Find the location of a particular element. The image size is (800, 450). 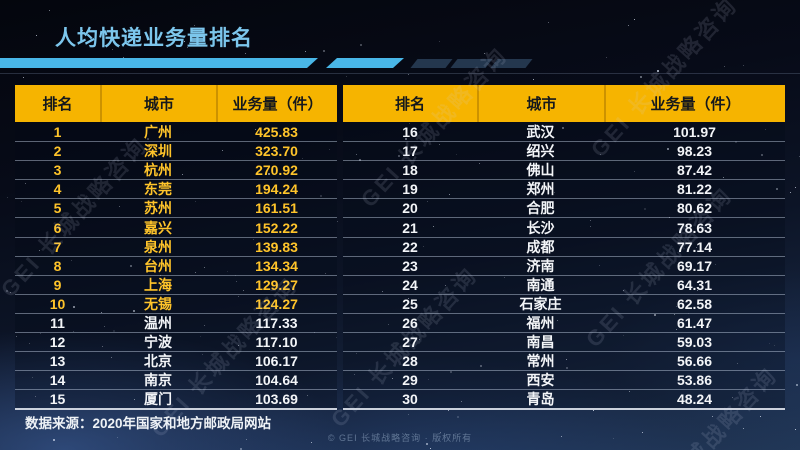

city-cell: 武汉 is located at coordinates (540, 131).